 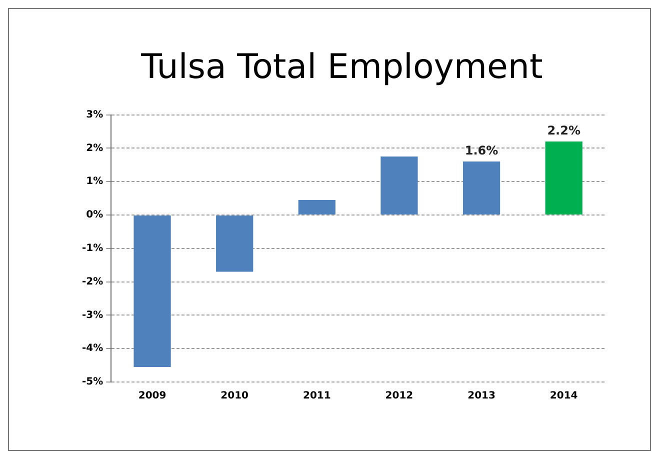 What do you see at coordinates (481, 151) in the screenshot?
I see `data-label: 1.6%` at bounding box center [481, 151].